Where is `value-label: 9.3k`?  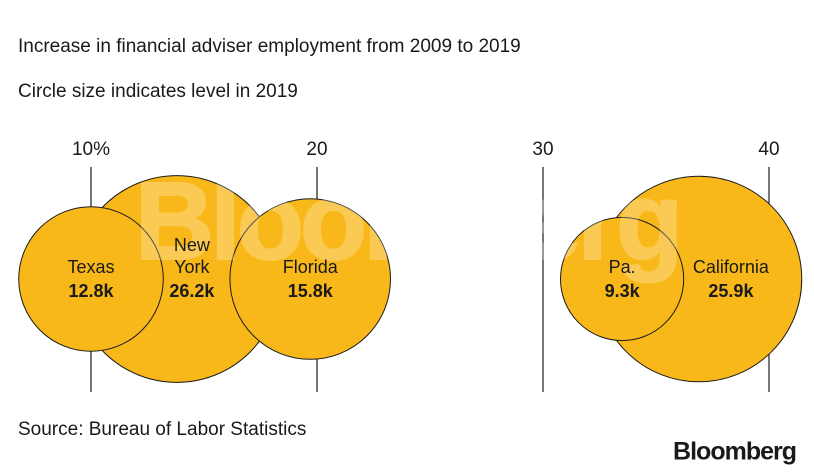 value-label: 9.3k is located at coordinates (623, 291).